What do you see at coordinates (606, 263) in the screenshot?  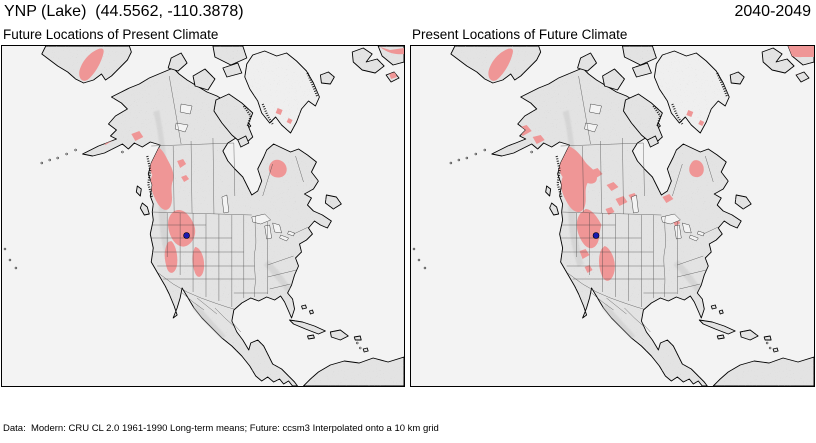 I see `analog-region-colorado-blob` at bounding box center [606, 263].